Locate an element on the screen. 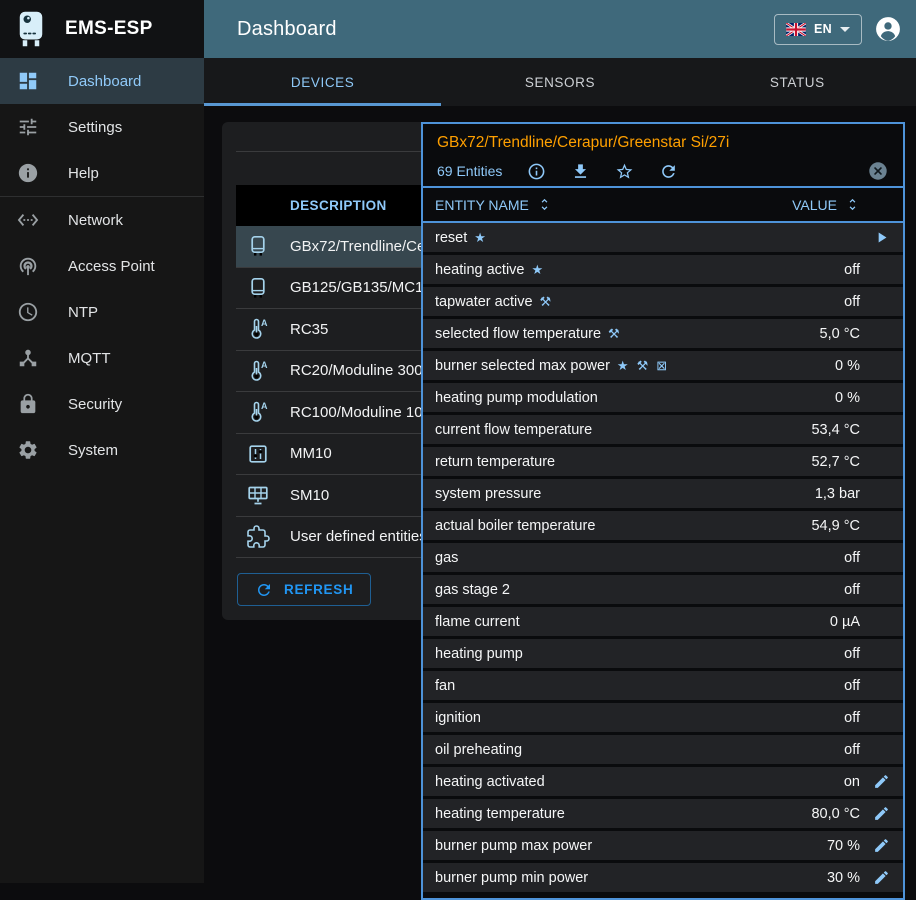 The width and height of the screenshot is (916, 900). sidebar-item-security: Security is located at coordinates (102, 404).